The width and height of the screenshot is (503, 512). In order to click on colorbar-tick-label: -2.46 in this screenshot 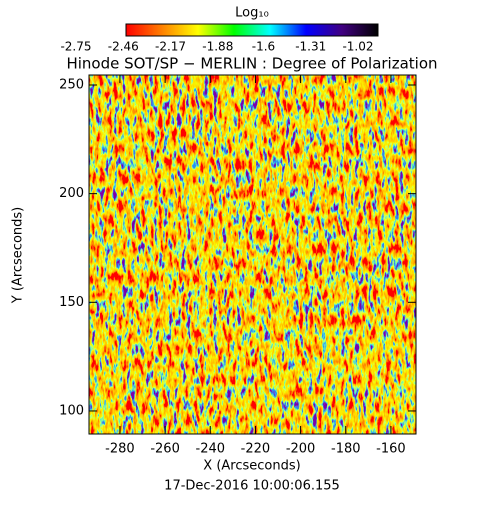, I will do `click(123, 47)`.